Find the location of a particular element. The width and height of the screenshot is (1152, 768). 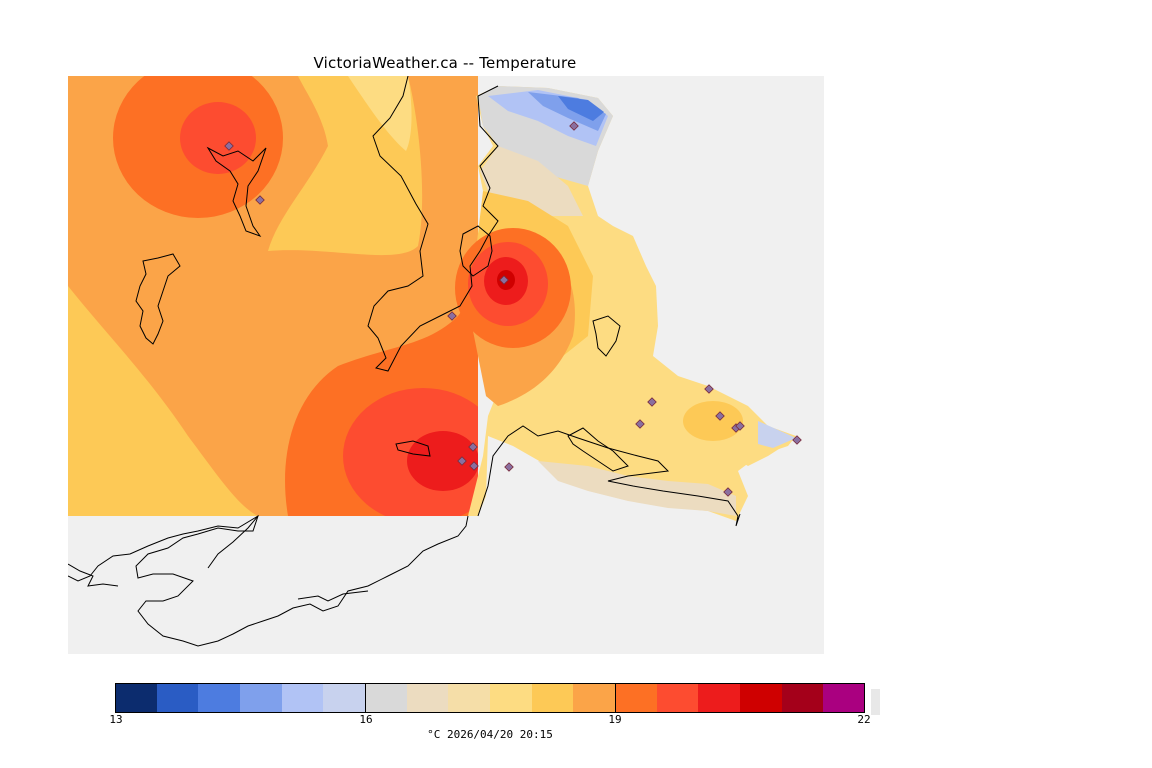

colorbar-tick-label: 16 is located at coordinates (366, 719).